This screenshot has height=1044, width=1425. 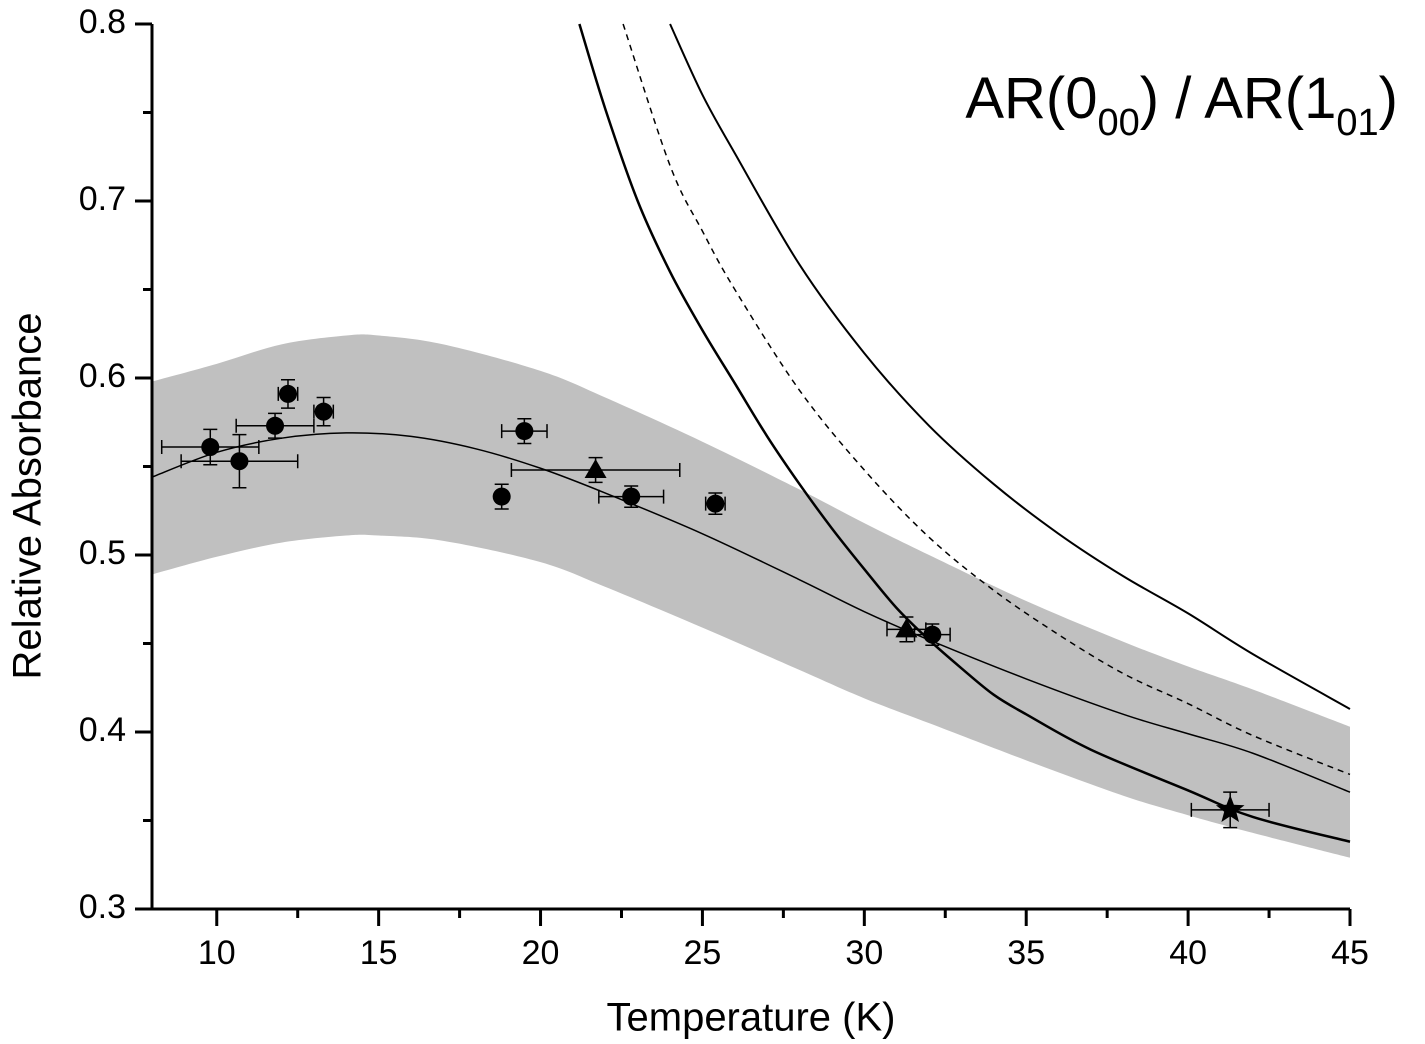 I want to click on marker-star, so click(x=1230, y=808).